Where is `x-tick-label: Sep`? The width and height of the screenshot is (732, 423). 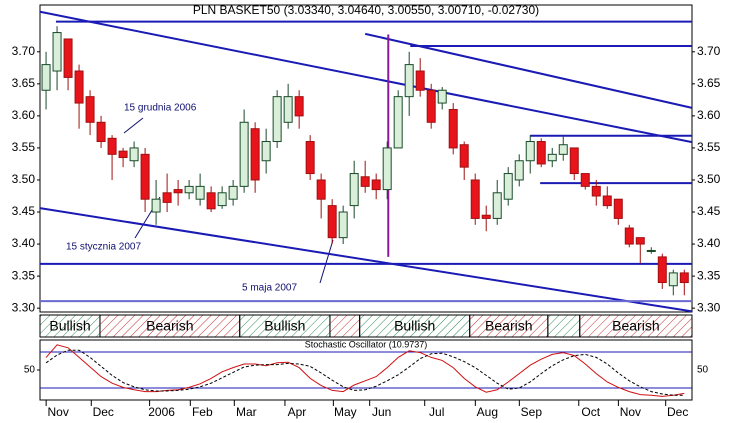 x-tick-label: Sep is located at coordinates (532, 412).